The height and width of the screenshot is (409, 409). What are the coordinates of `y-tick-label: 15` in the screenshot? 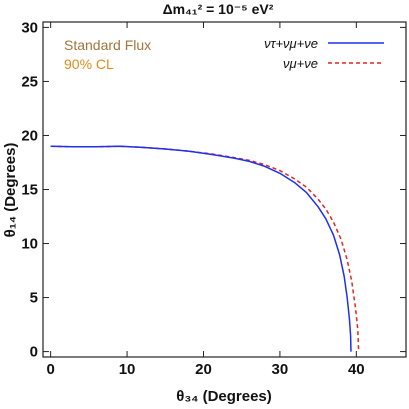 It's located at (29, 190).